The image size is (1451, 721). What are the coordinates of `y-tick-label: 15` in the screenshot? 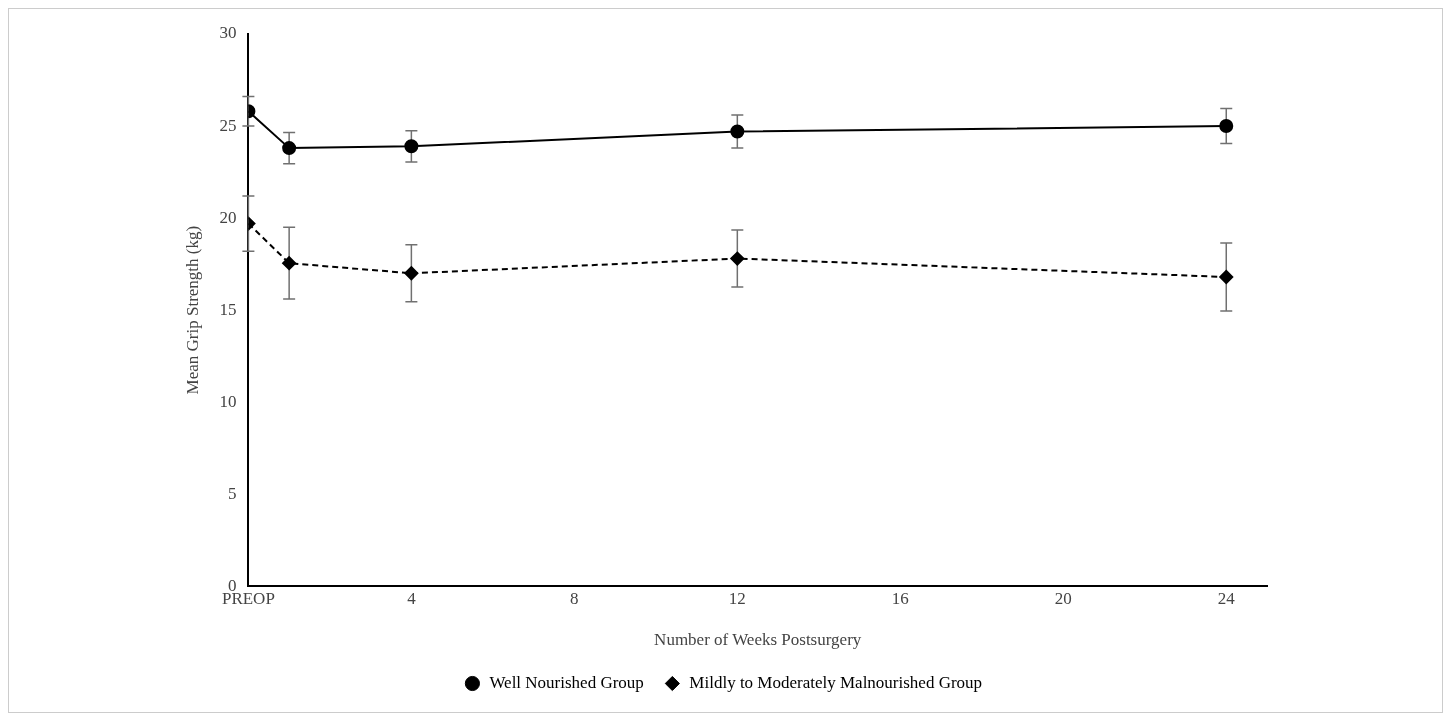 It's located at (228, 309).